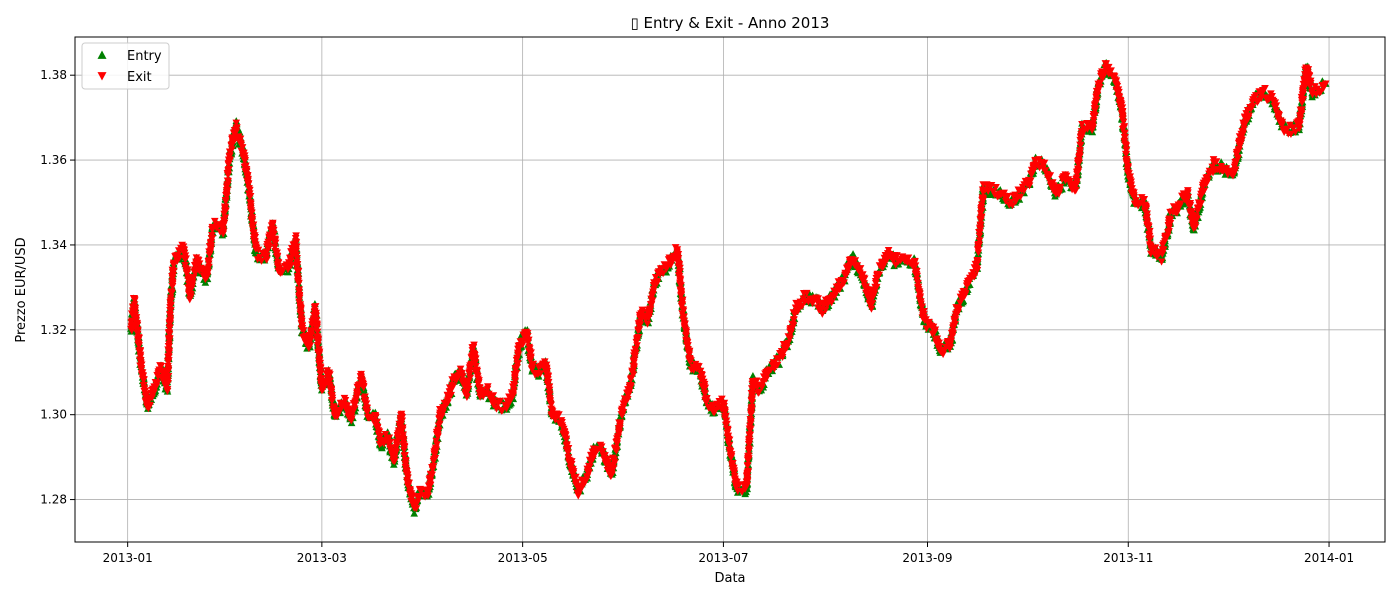 Image resolution: width=1400 pixels, height=600 pixels. What do you see at coordinates (523, 558) in the screenshot?
I see `x-tick-label: 2013-05` at bounding box center [523, 558].